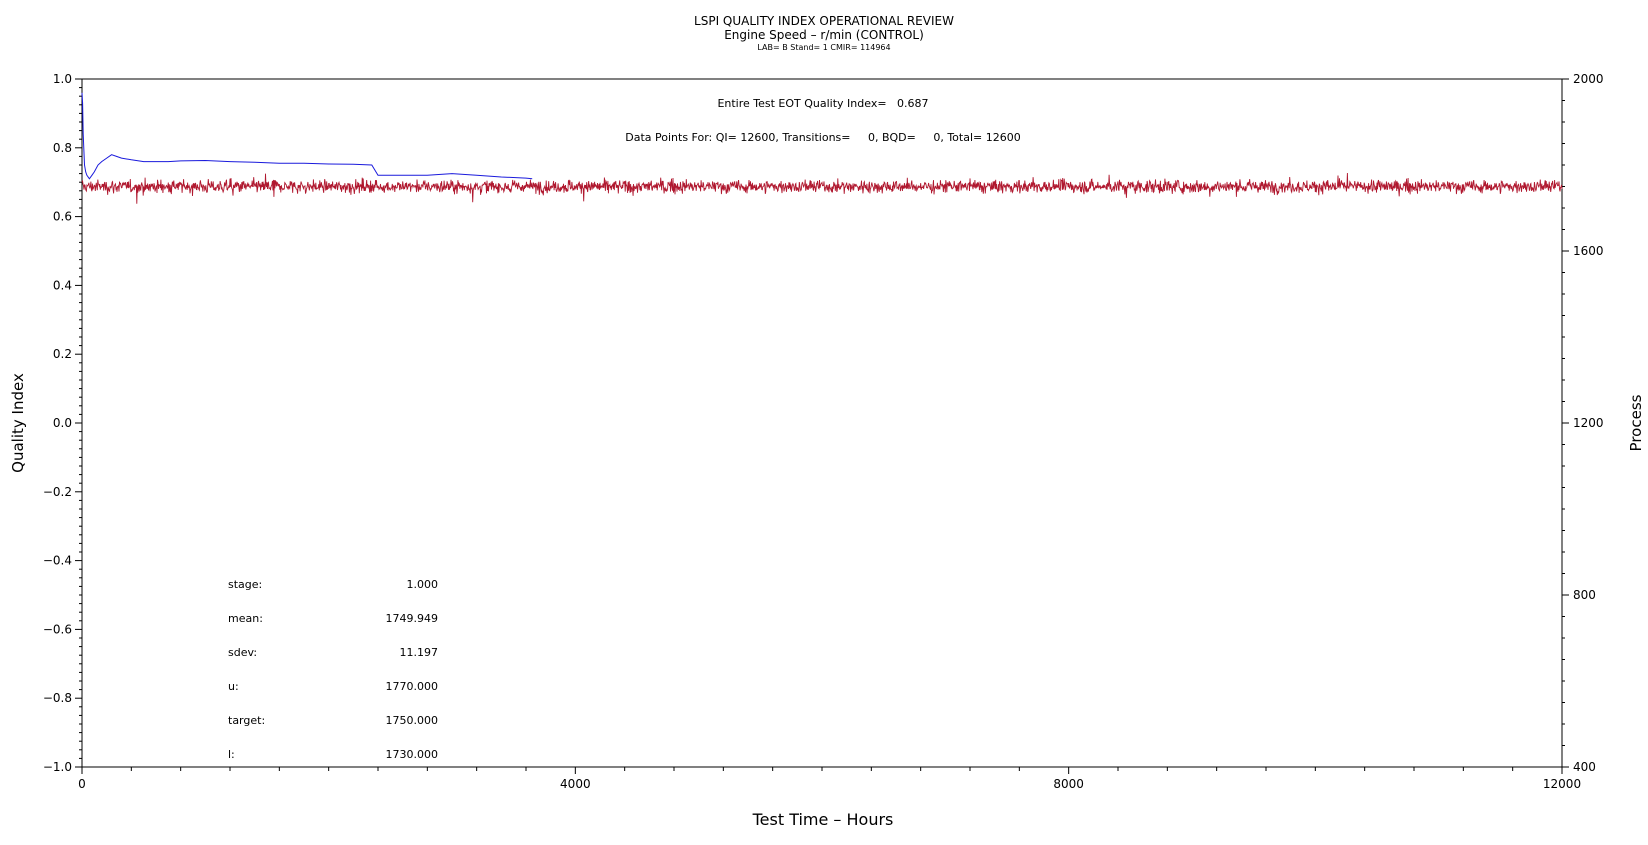 The image size is (1648, 845). Describe the element at coordinates (62, 79) in the screenshot. I see `y-tick-label: 1.0` at that location.